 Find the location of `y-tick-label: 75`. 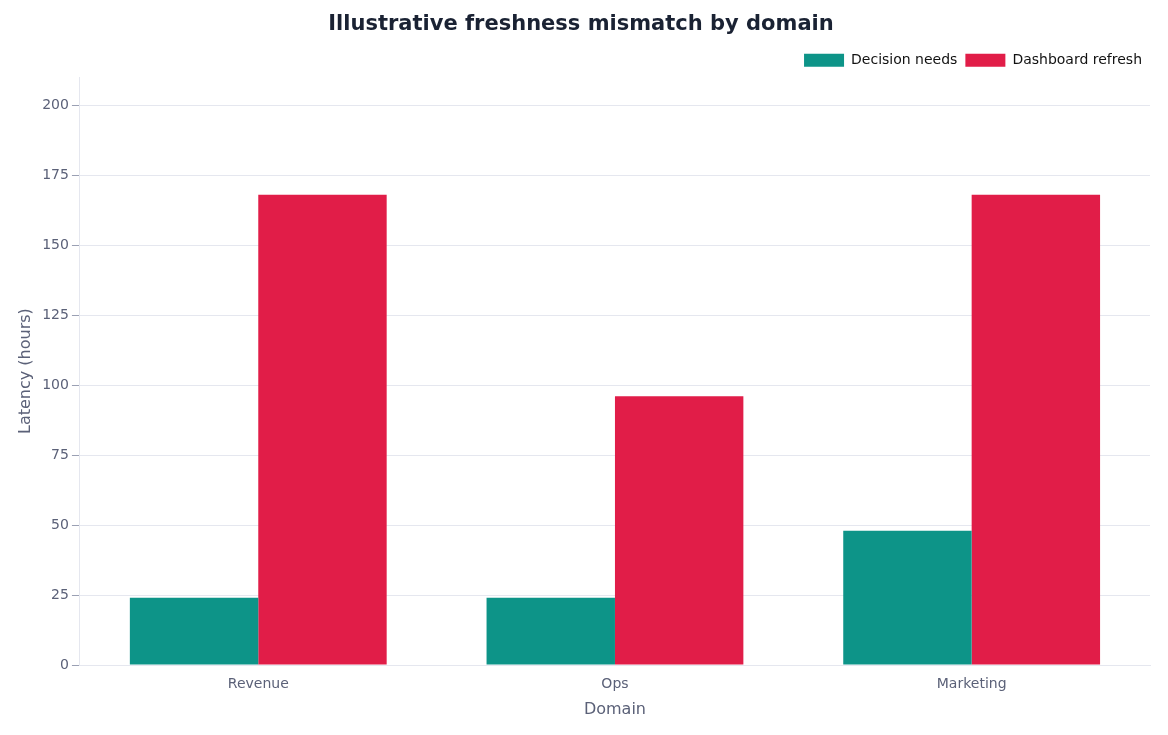

y-tick-label: 75 is located at coordinates (60, 453).